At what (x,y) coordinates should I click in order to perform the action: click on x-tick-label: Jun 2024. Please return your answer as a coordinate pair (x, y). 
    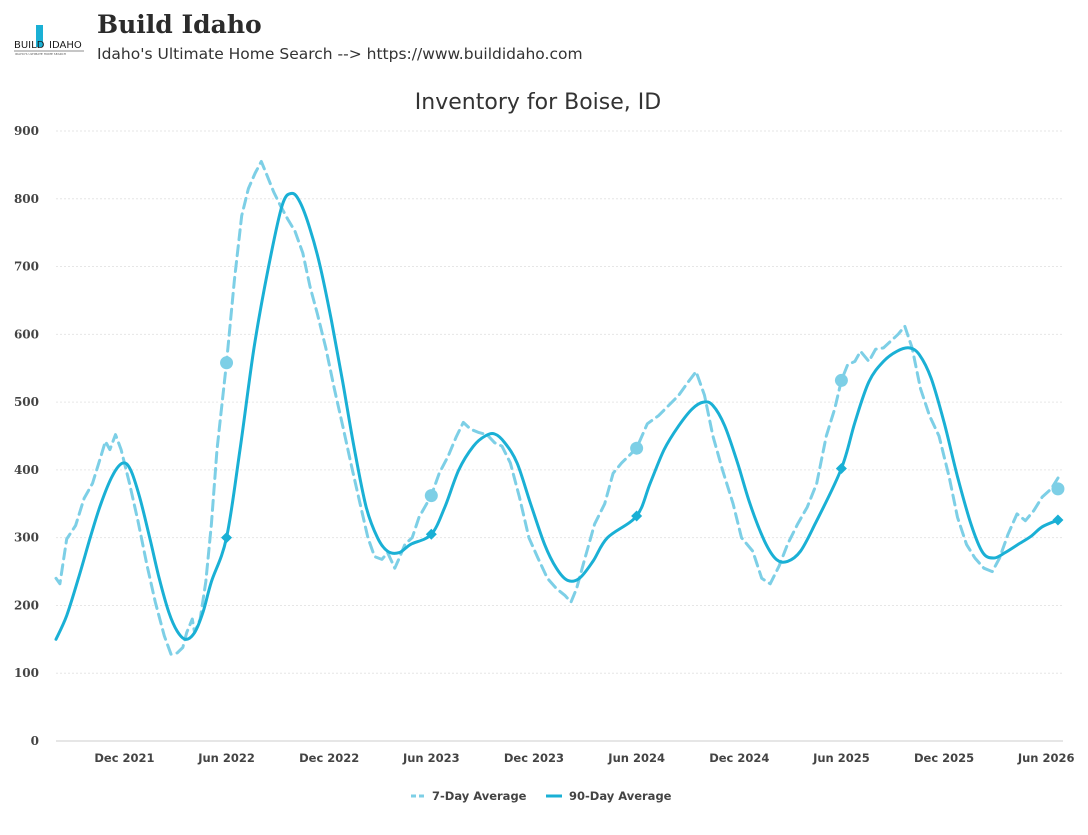
    Looking at the image, I should click on (636, 758).